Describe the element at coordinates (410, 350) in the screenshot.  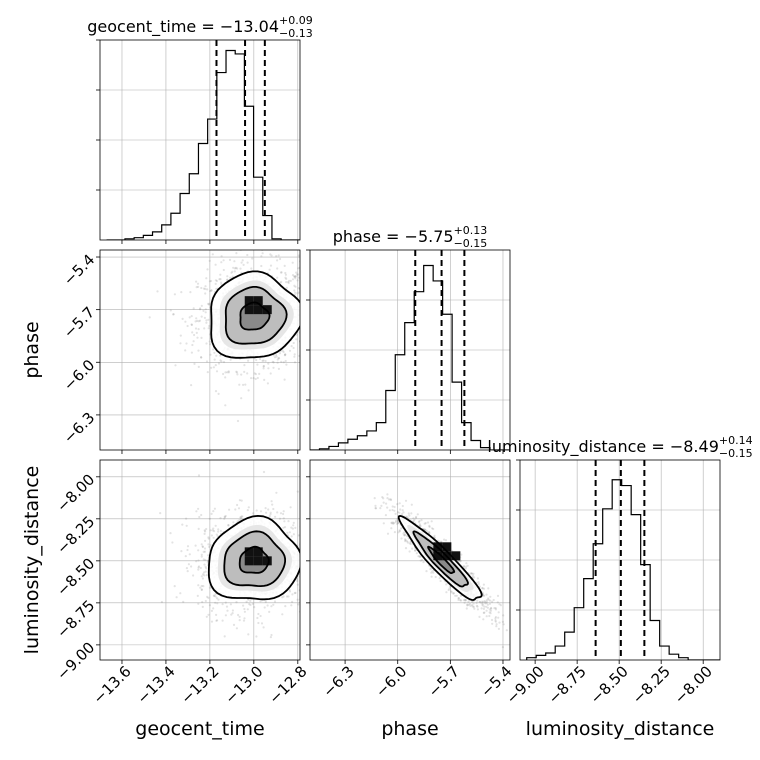
I see `panel-frame` at that location.